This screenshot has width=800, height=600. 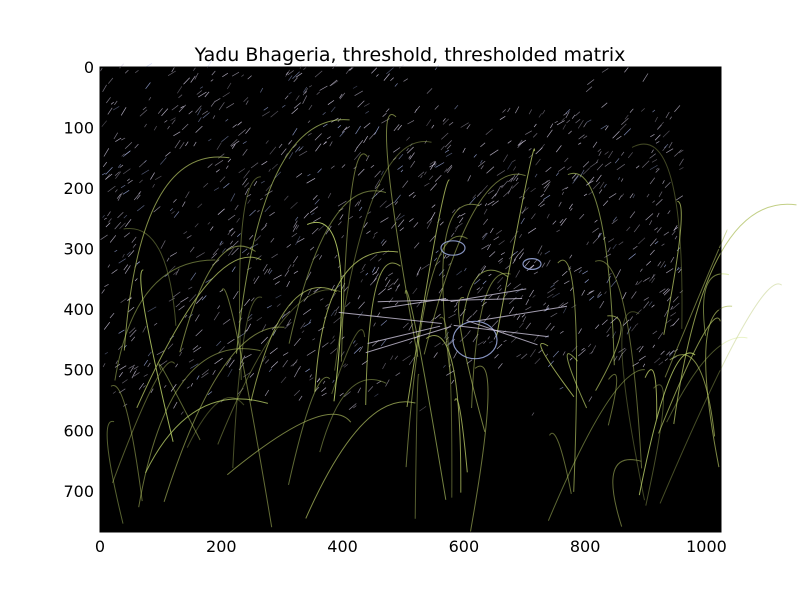 I want to click on y-tick-label: 100, so click(x=78, y=128).